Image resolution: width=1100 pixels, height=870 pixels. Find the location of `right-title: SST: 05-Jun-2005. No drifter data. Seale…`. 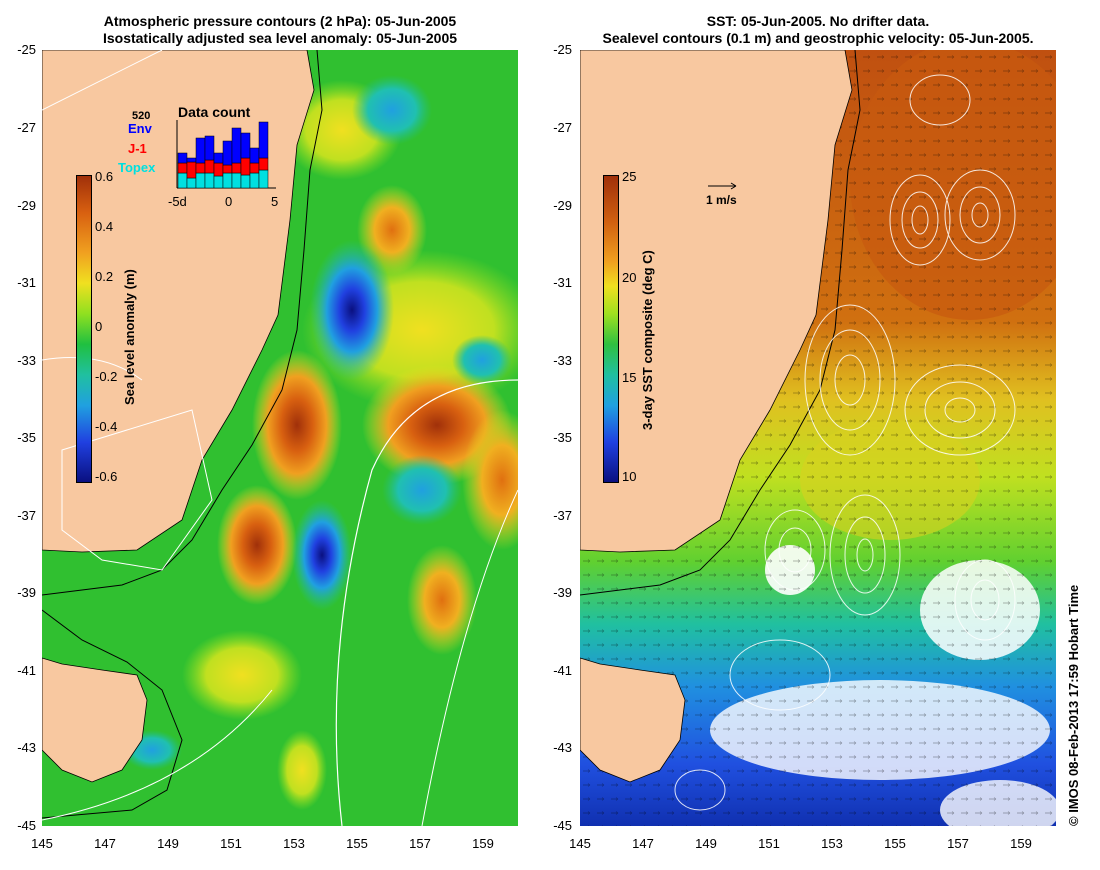

right-title: SST: 05-Jun-2005. No drifter data. Seale… is located at coordinates (818, 30).